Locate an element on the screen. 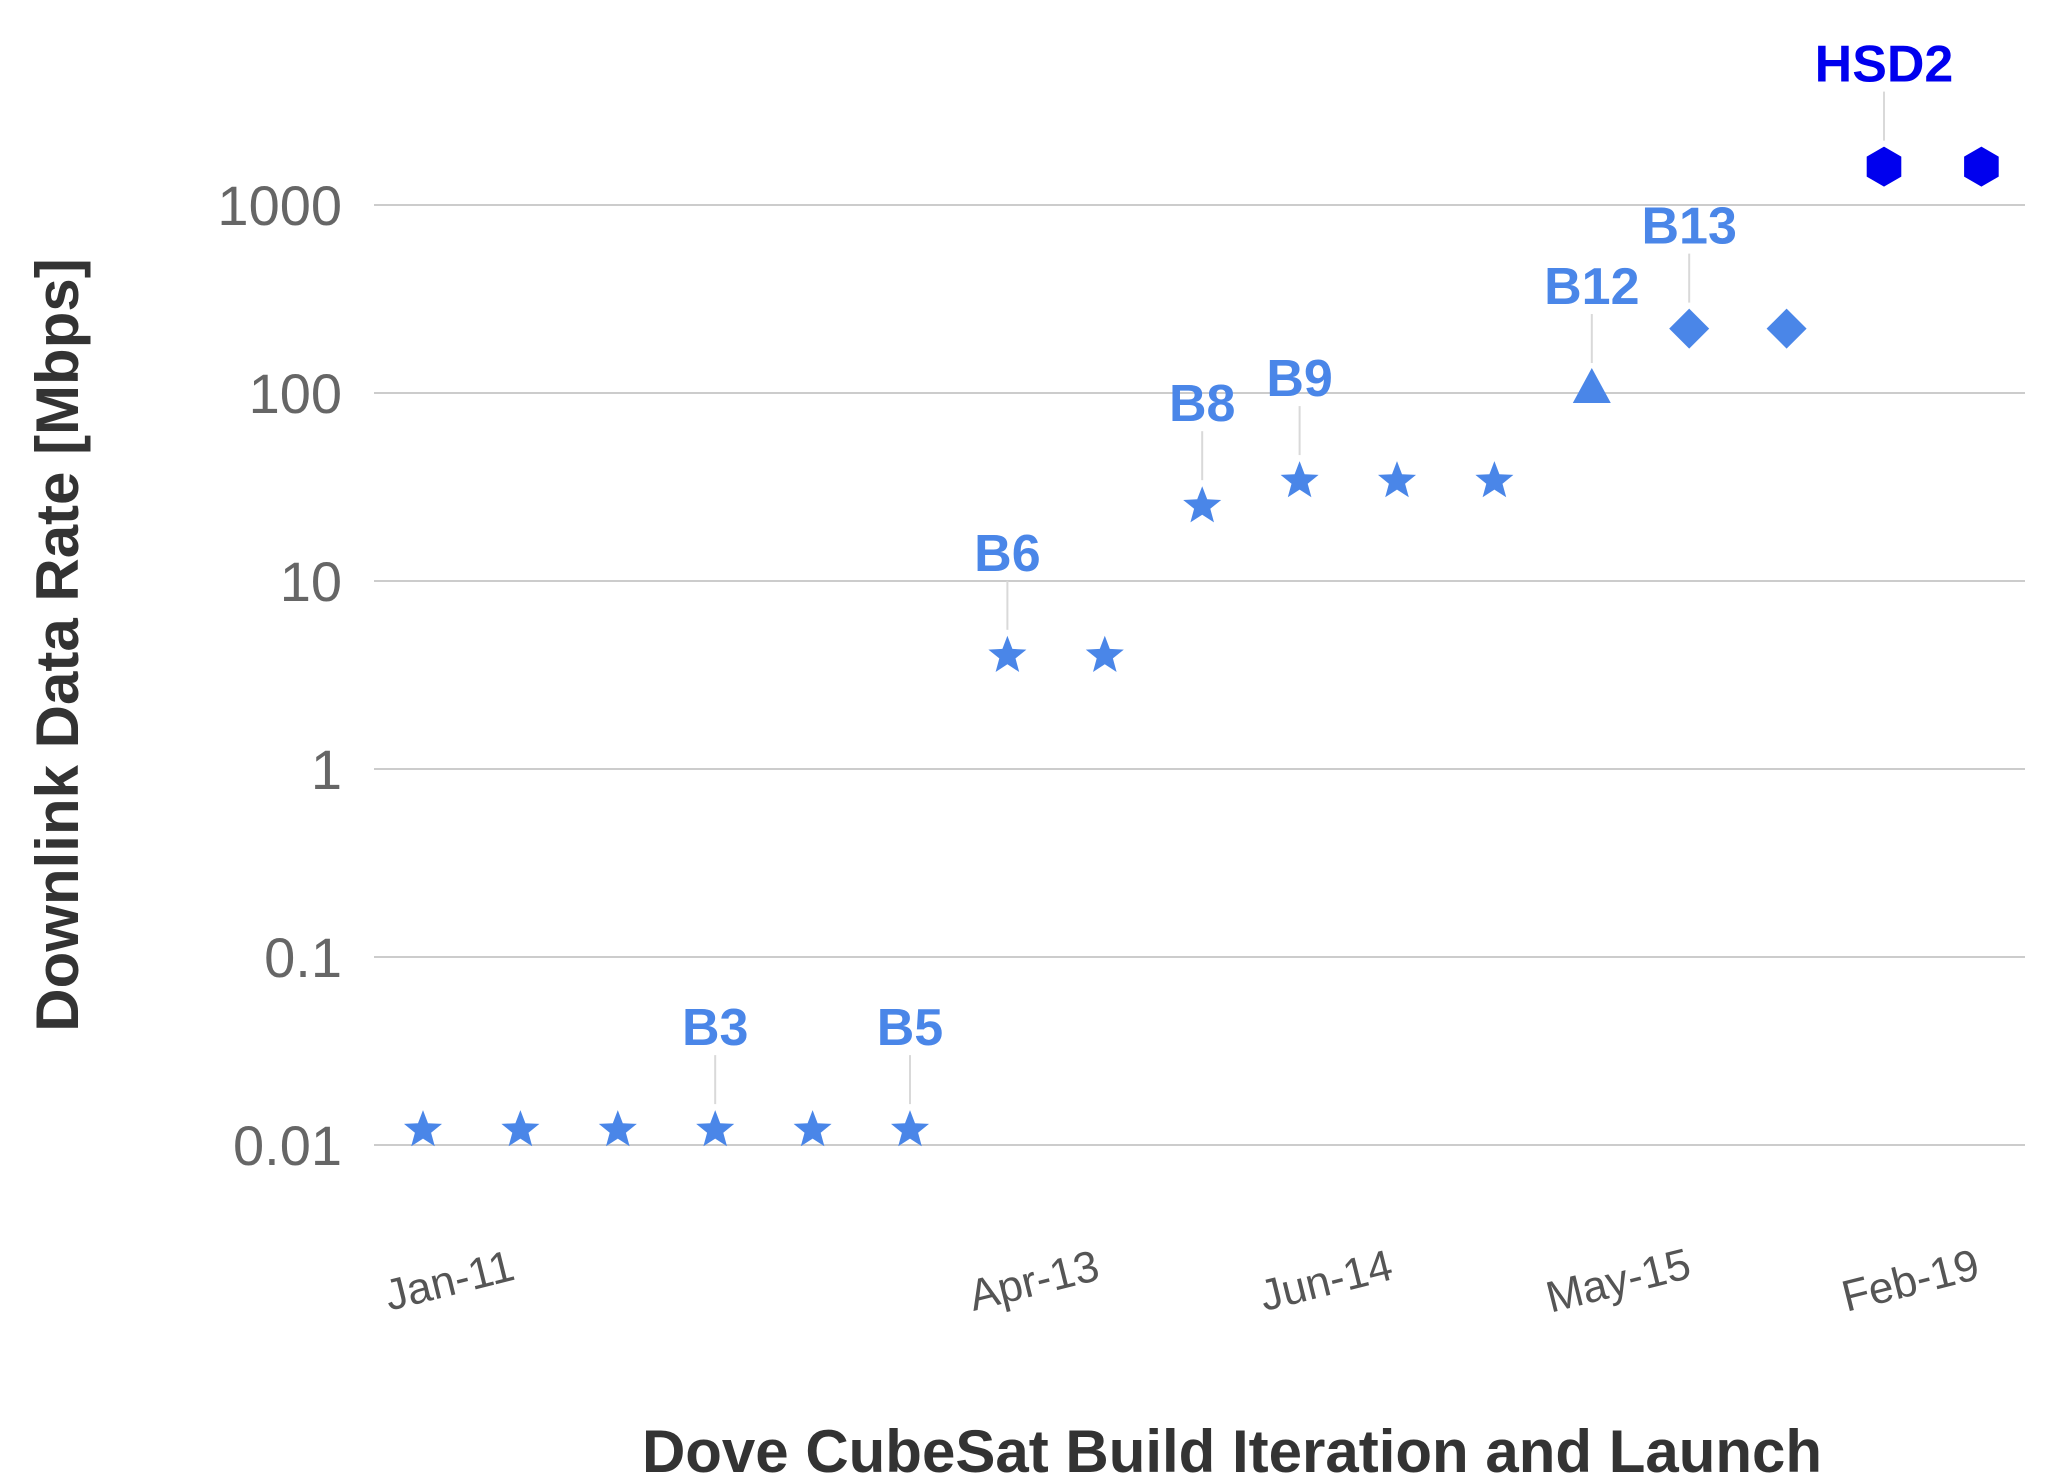 This screenshot has height=1483, width=2048. y-tick-labels: 1000 100 10 1 0.1 0.01 is located at coordinates (279, 675).